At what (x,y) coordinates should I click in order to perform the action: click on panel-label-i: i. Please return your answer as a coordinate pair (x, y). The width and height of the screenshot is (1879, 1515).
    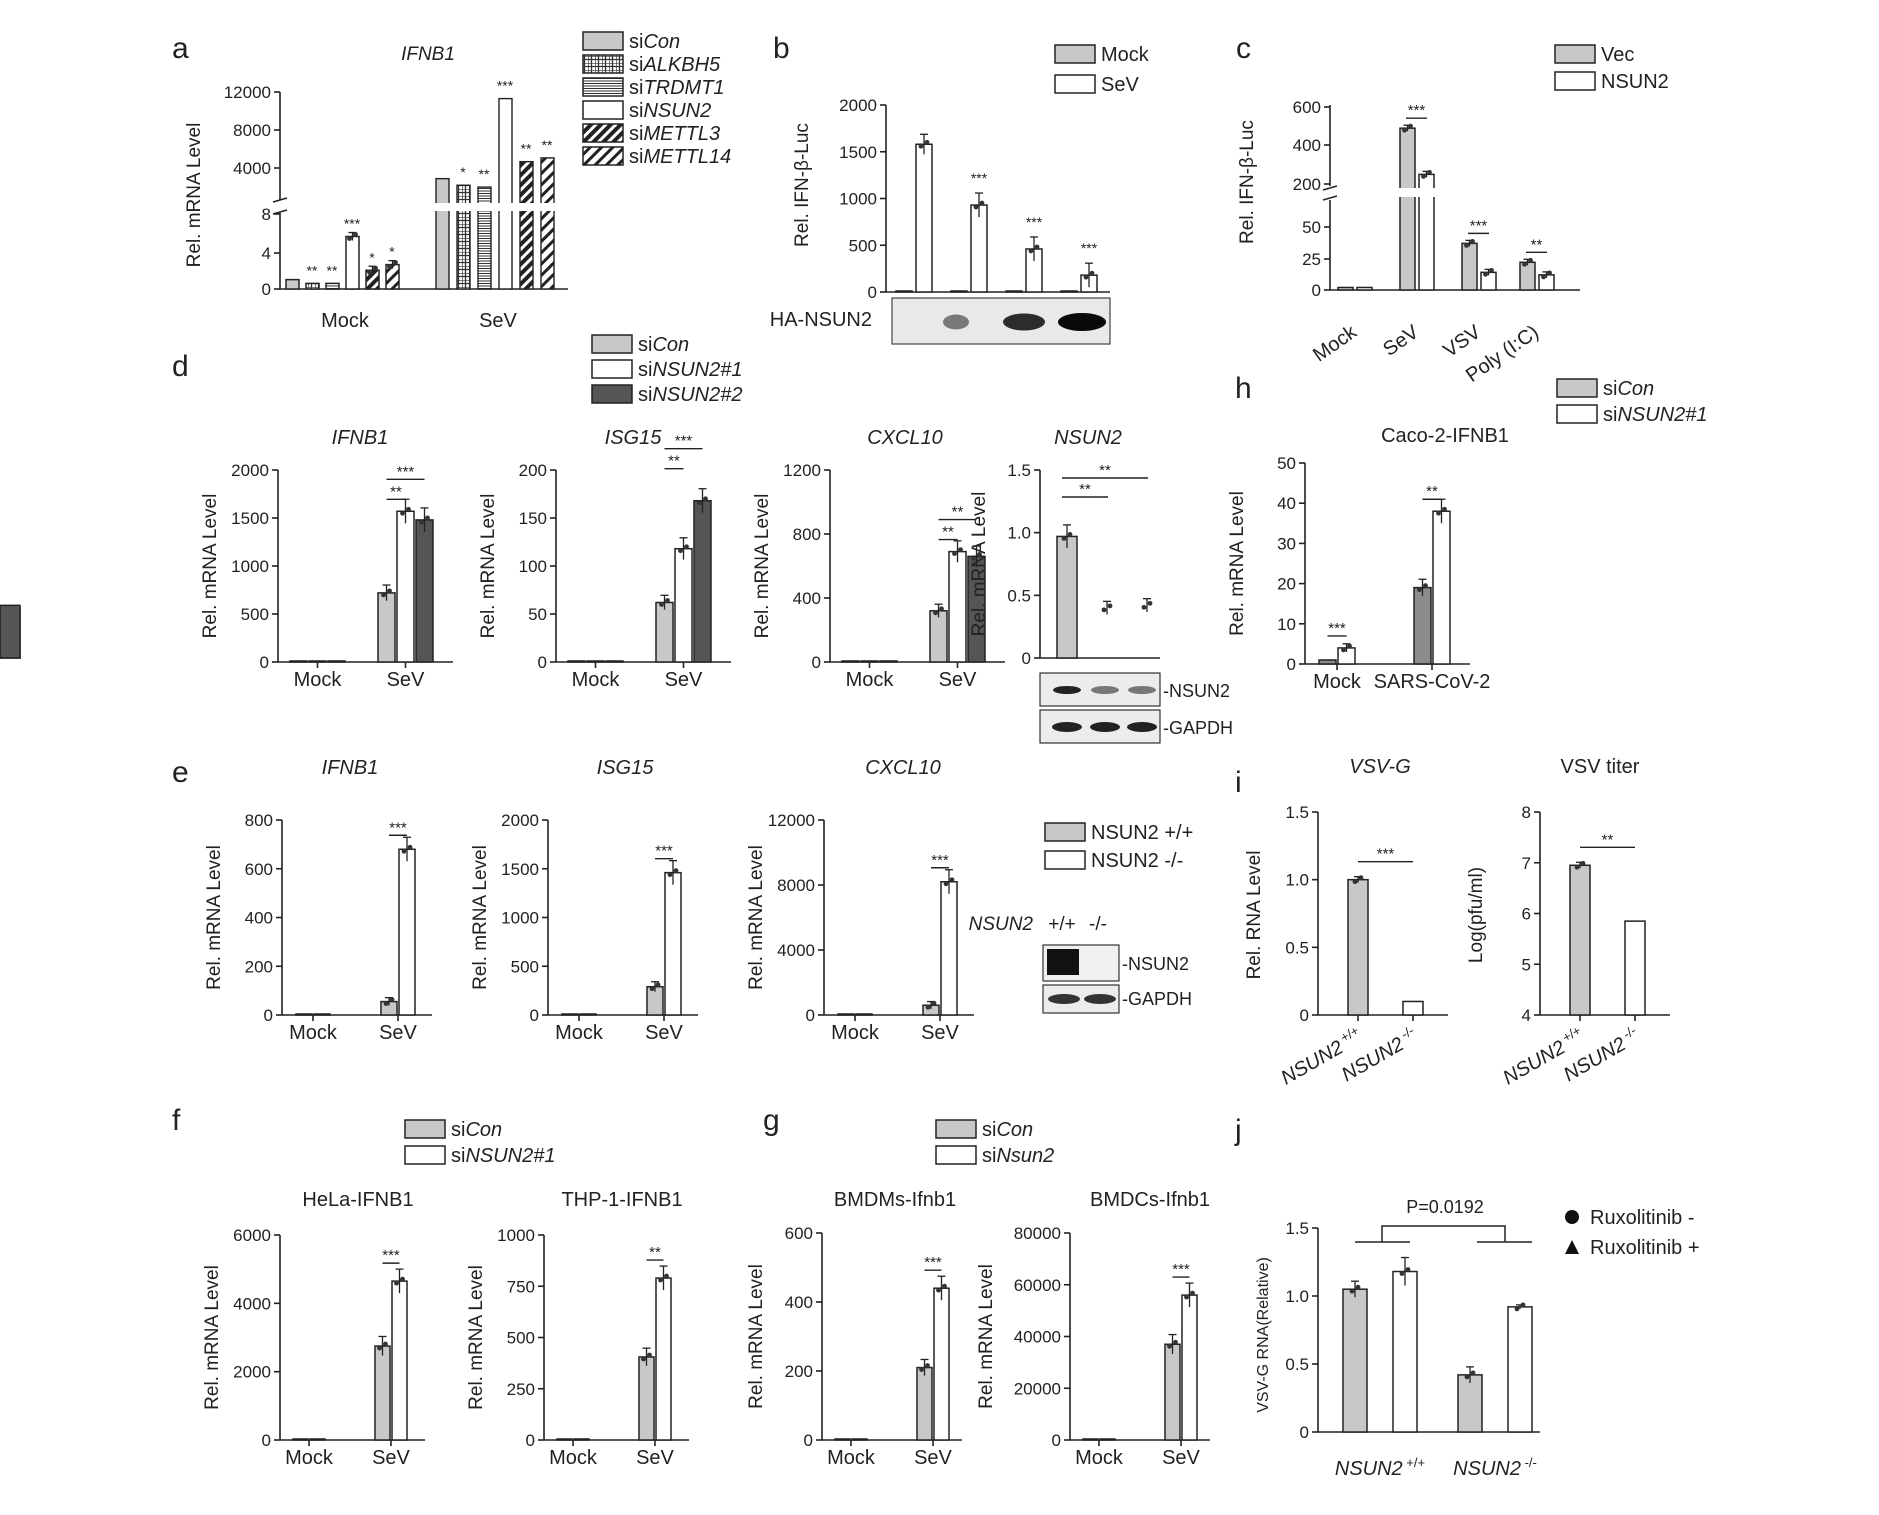
    Looking at the image, I should click on (1238, 782).